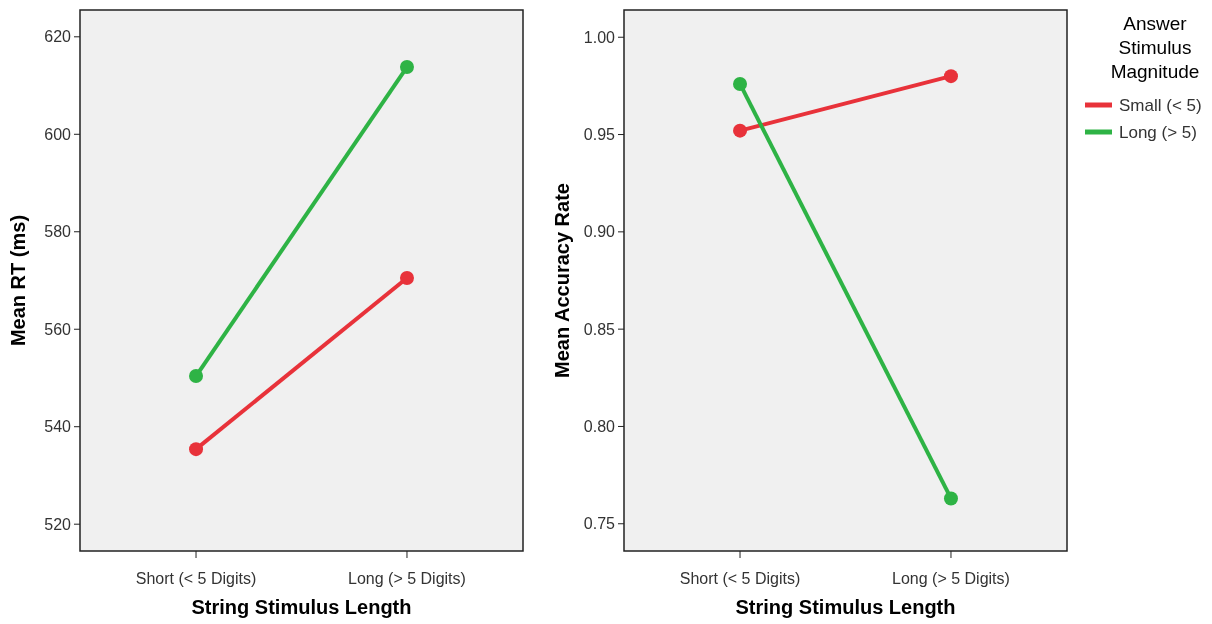  What do you see at coordinates (599, 37) in the screenshot?
I see `y-tick-label: 1.00` at bounding box center [599, 37].